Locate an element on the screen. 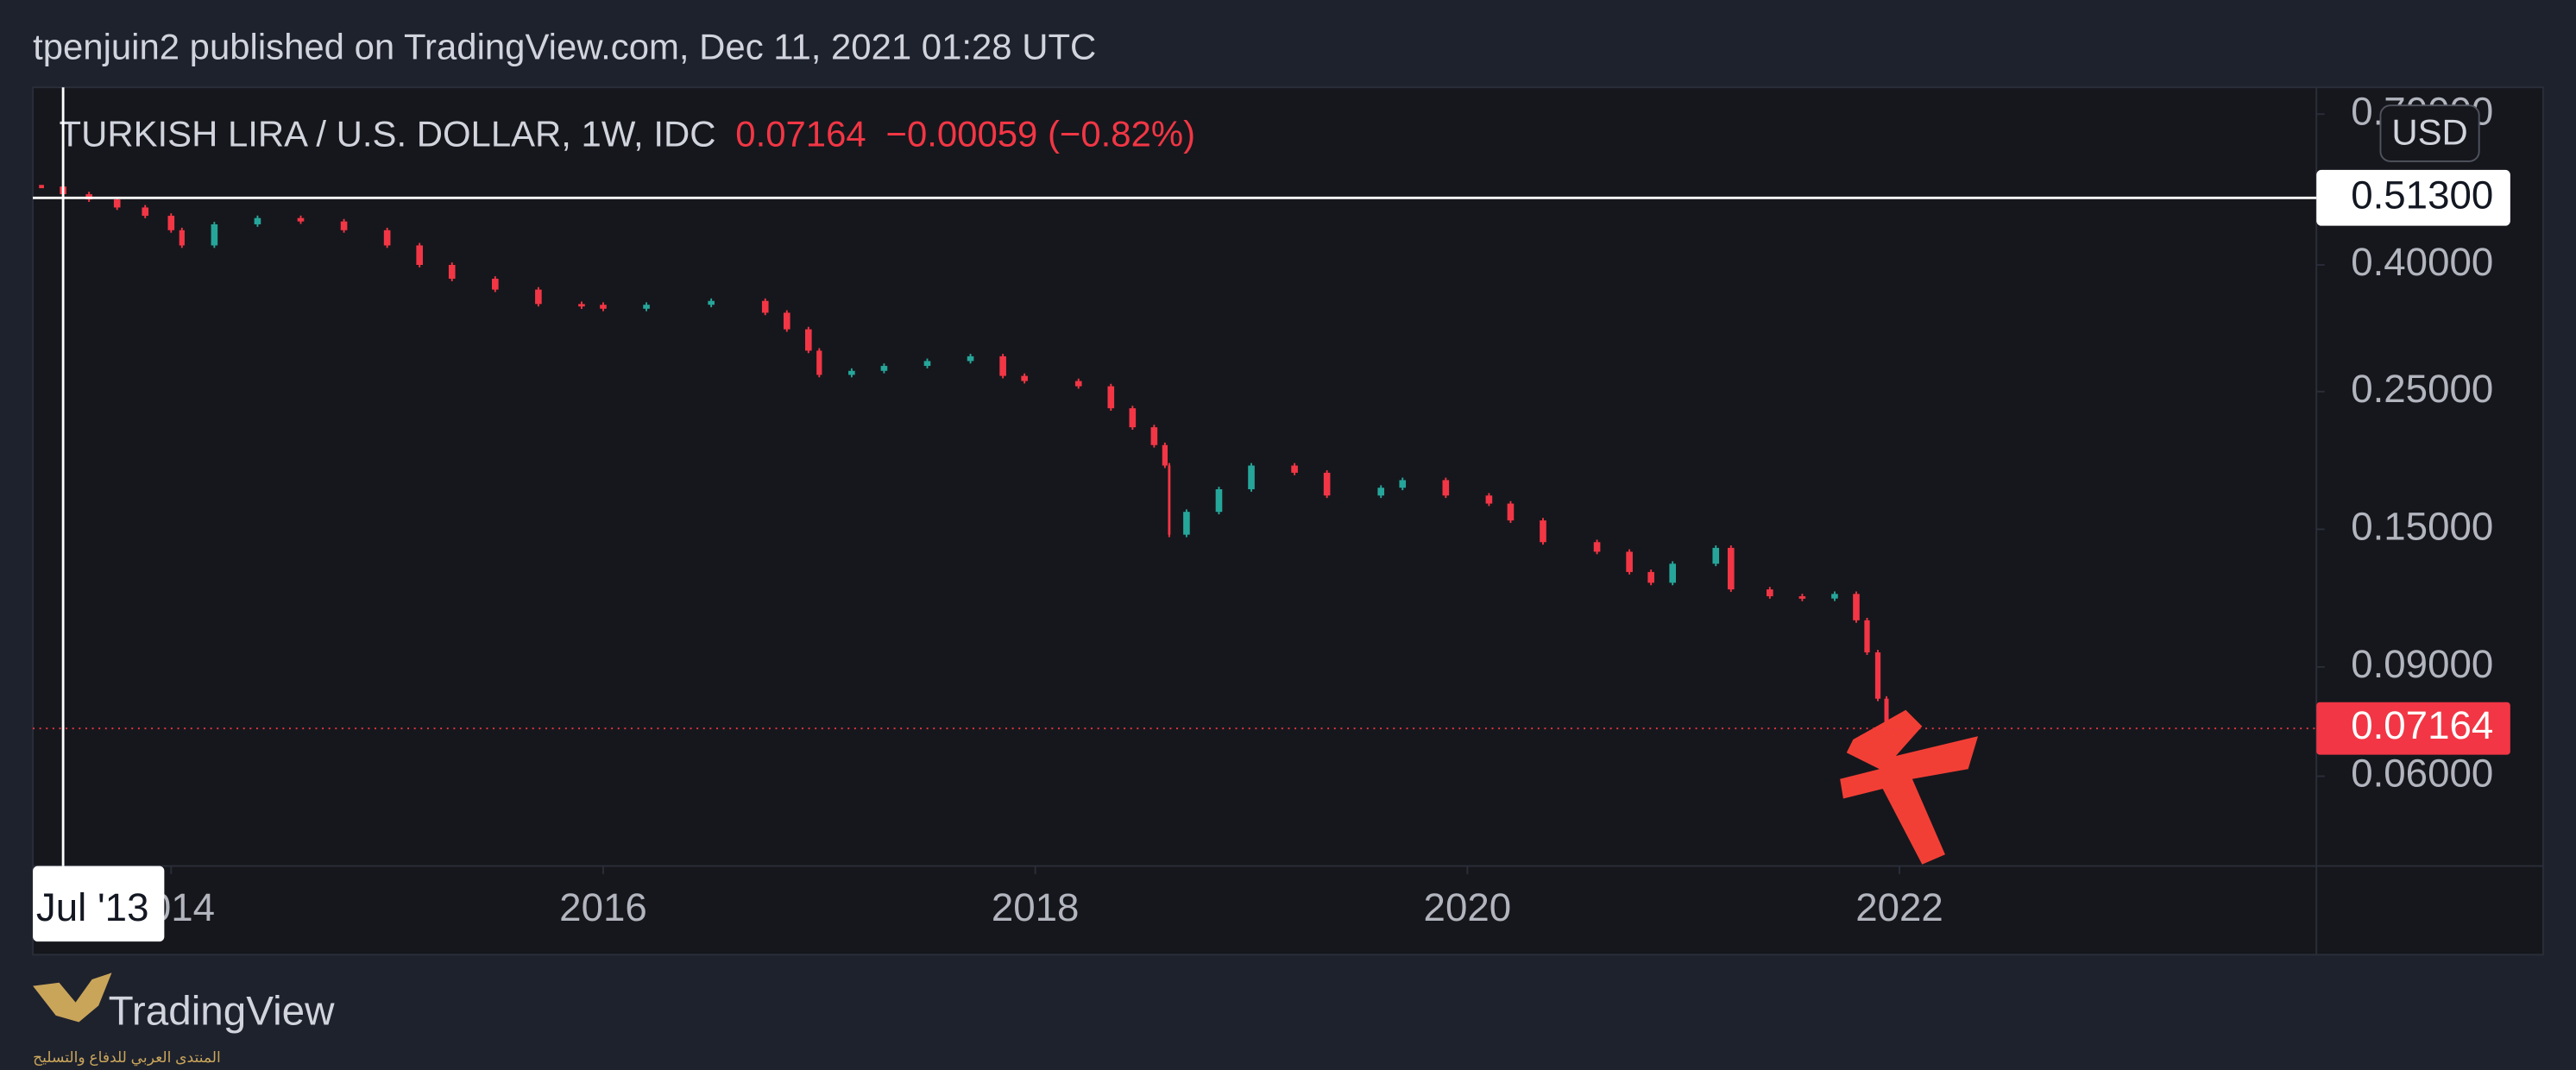 The width and height of the screenshot is (2576, 1070). legend-change: −0.00059 (−0.82%) is located at coordinates (1041, 133).